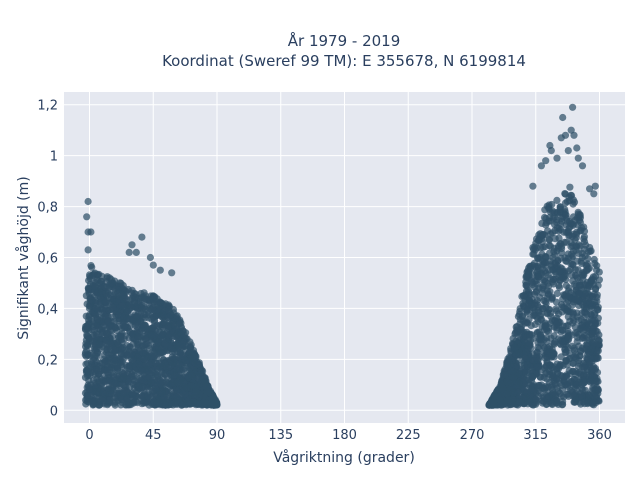 Image resolution: width=640 pixels, height=480 pixels. What do you see at coordinates (408, 435) in the screenshot?
I see `x-tick-label: 225` at bounding box center [408, 435].